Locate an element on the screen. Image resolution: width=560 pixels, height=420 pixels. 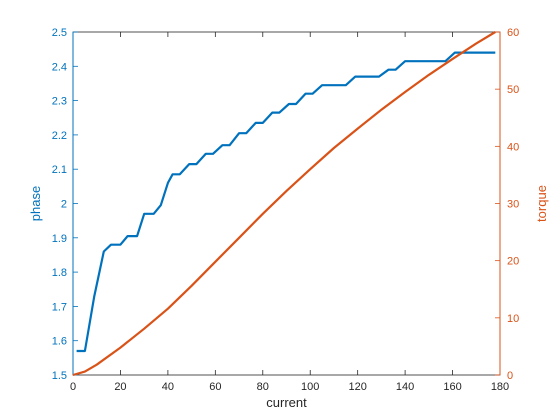
right-y-axis: 0 10 20 30 40 50 60 is located at coordinates (507, 204).